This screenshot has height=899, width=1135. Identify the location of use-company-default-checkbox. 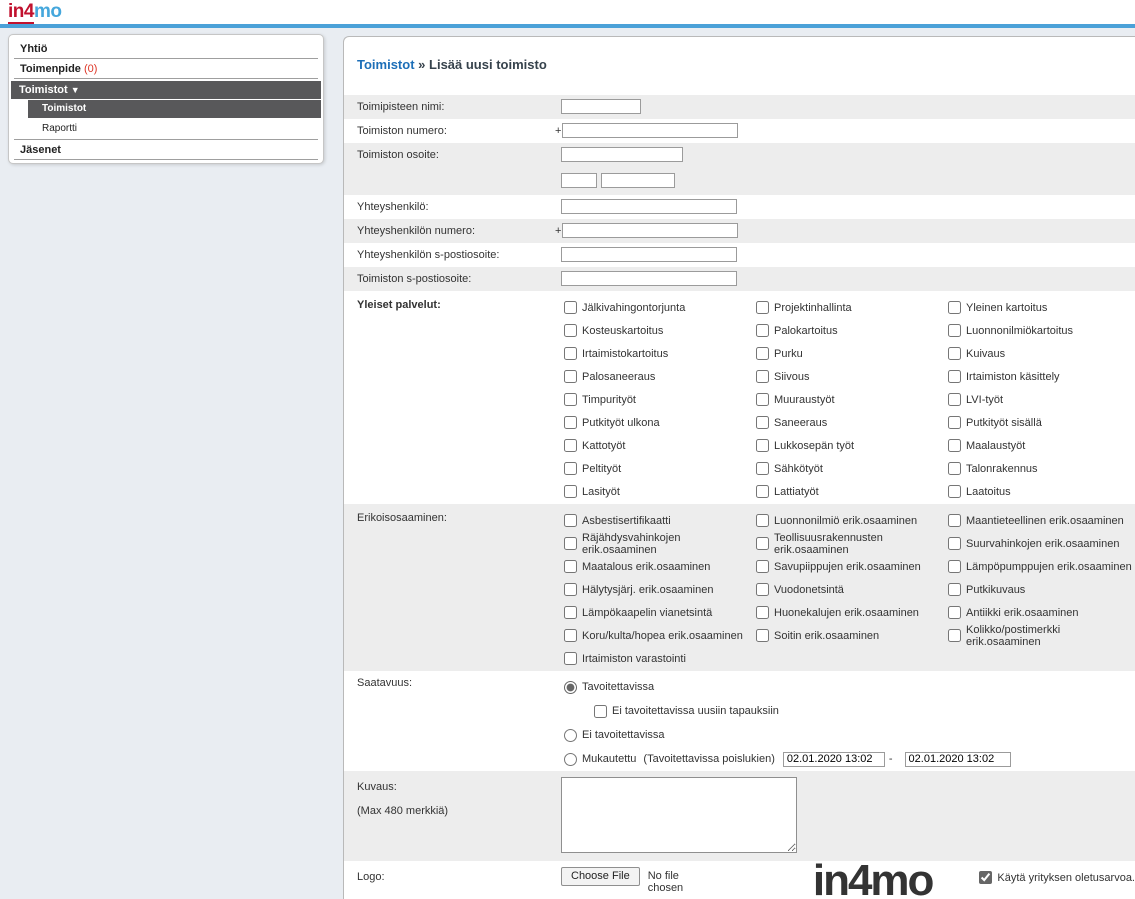
(986, 877).